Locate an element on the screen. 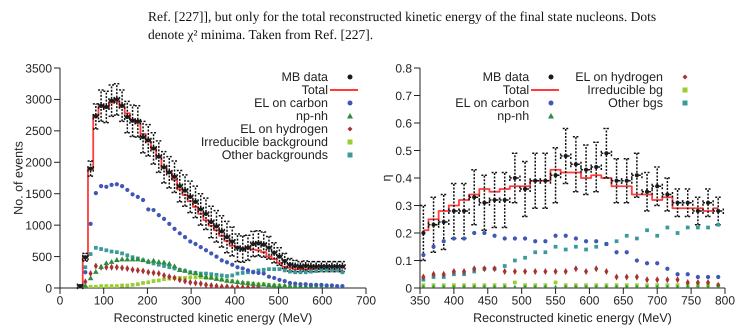 This screenshot has width=752, height=334. x-tick-label: 450 is located at coordinates (488, 301).